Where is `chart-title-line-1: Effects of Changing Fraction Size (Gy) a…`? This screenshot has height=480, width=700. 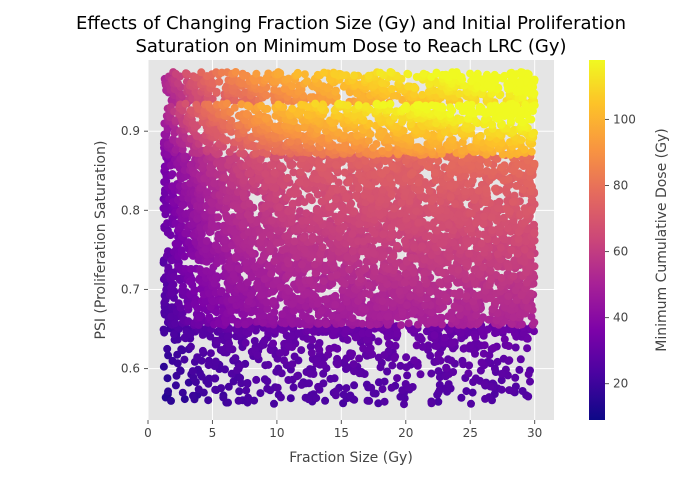
chart-title-line-1: Effects of Changing Fraction Size (Gy) a… is located at coordinates (351, 23).